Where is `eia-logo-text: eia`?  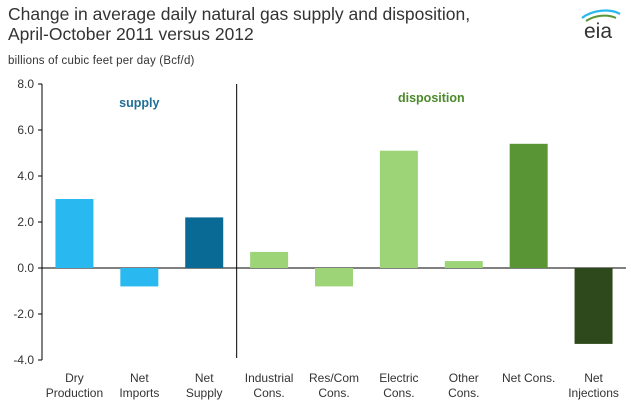
eia-logo-text: eia is located at coordinates (598, 31).